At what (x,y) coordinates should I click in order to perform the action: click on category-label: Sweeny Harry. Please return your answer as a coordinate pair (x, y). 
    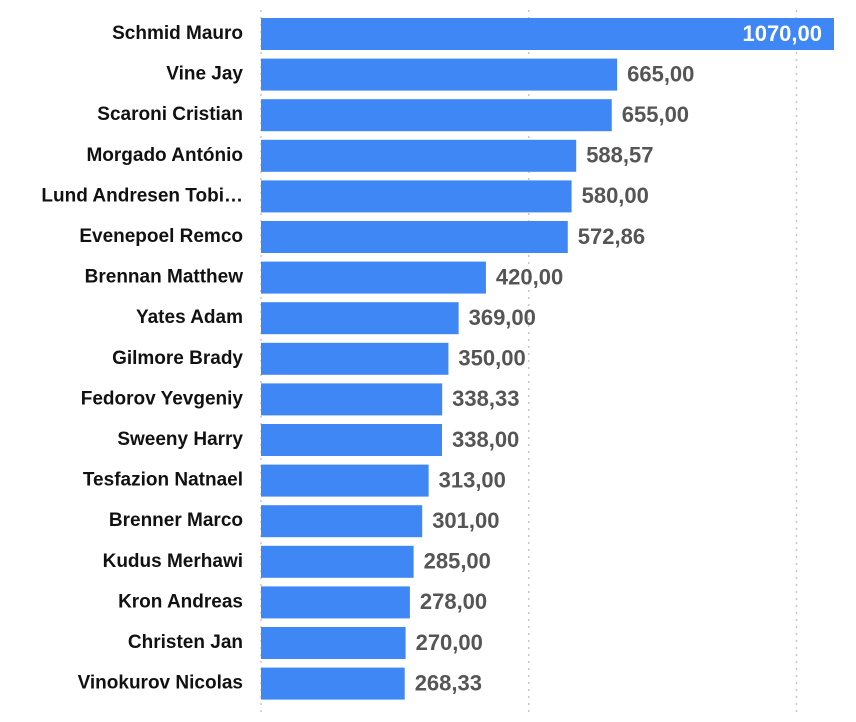
    Looking at the image, I should click on (180, 439).